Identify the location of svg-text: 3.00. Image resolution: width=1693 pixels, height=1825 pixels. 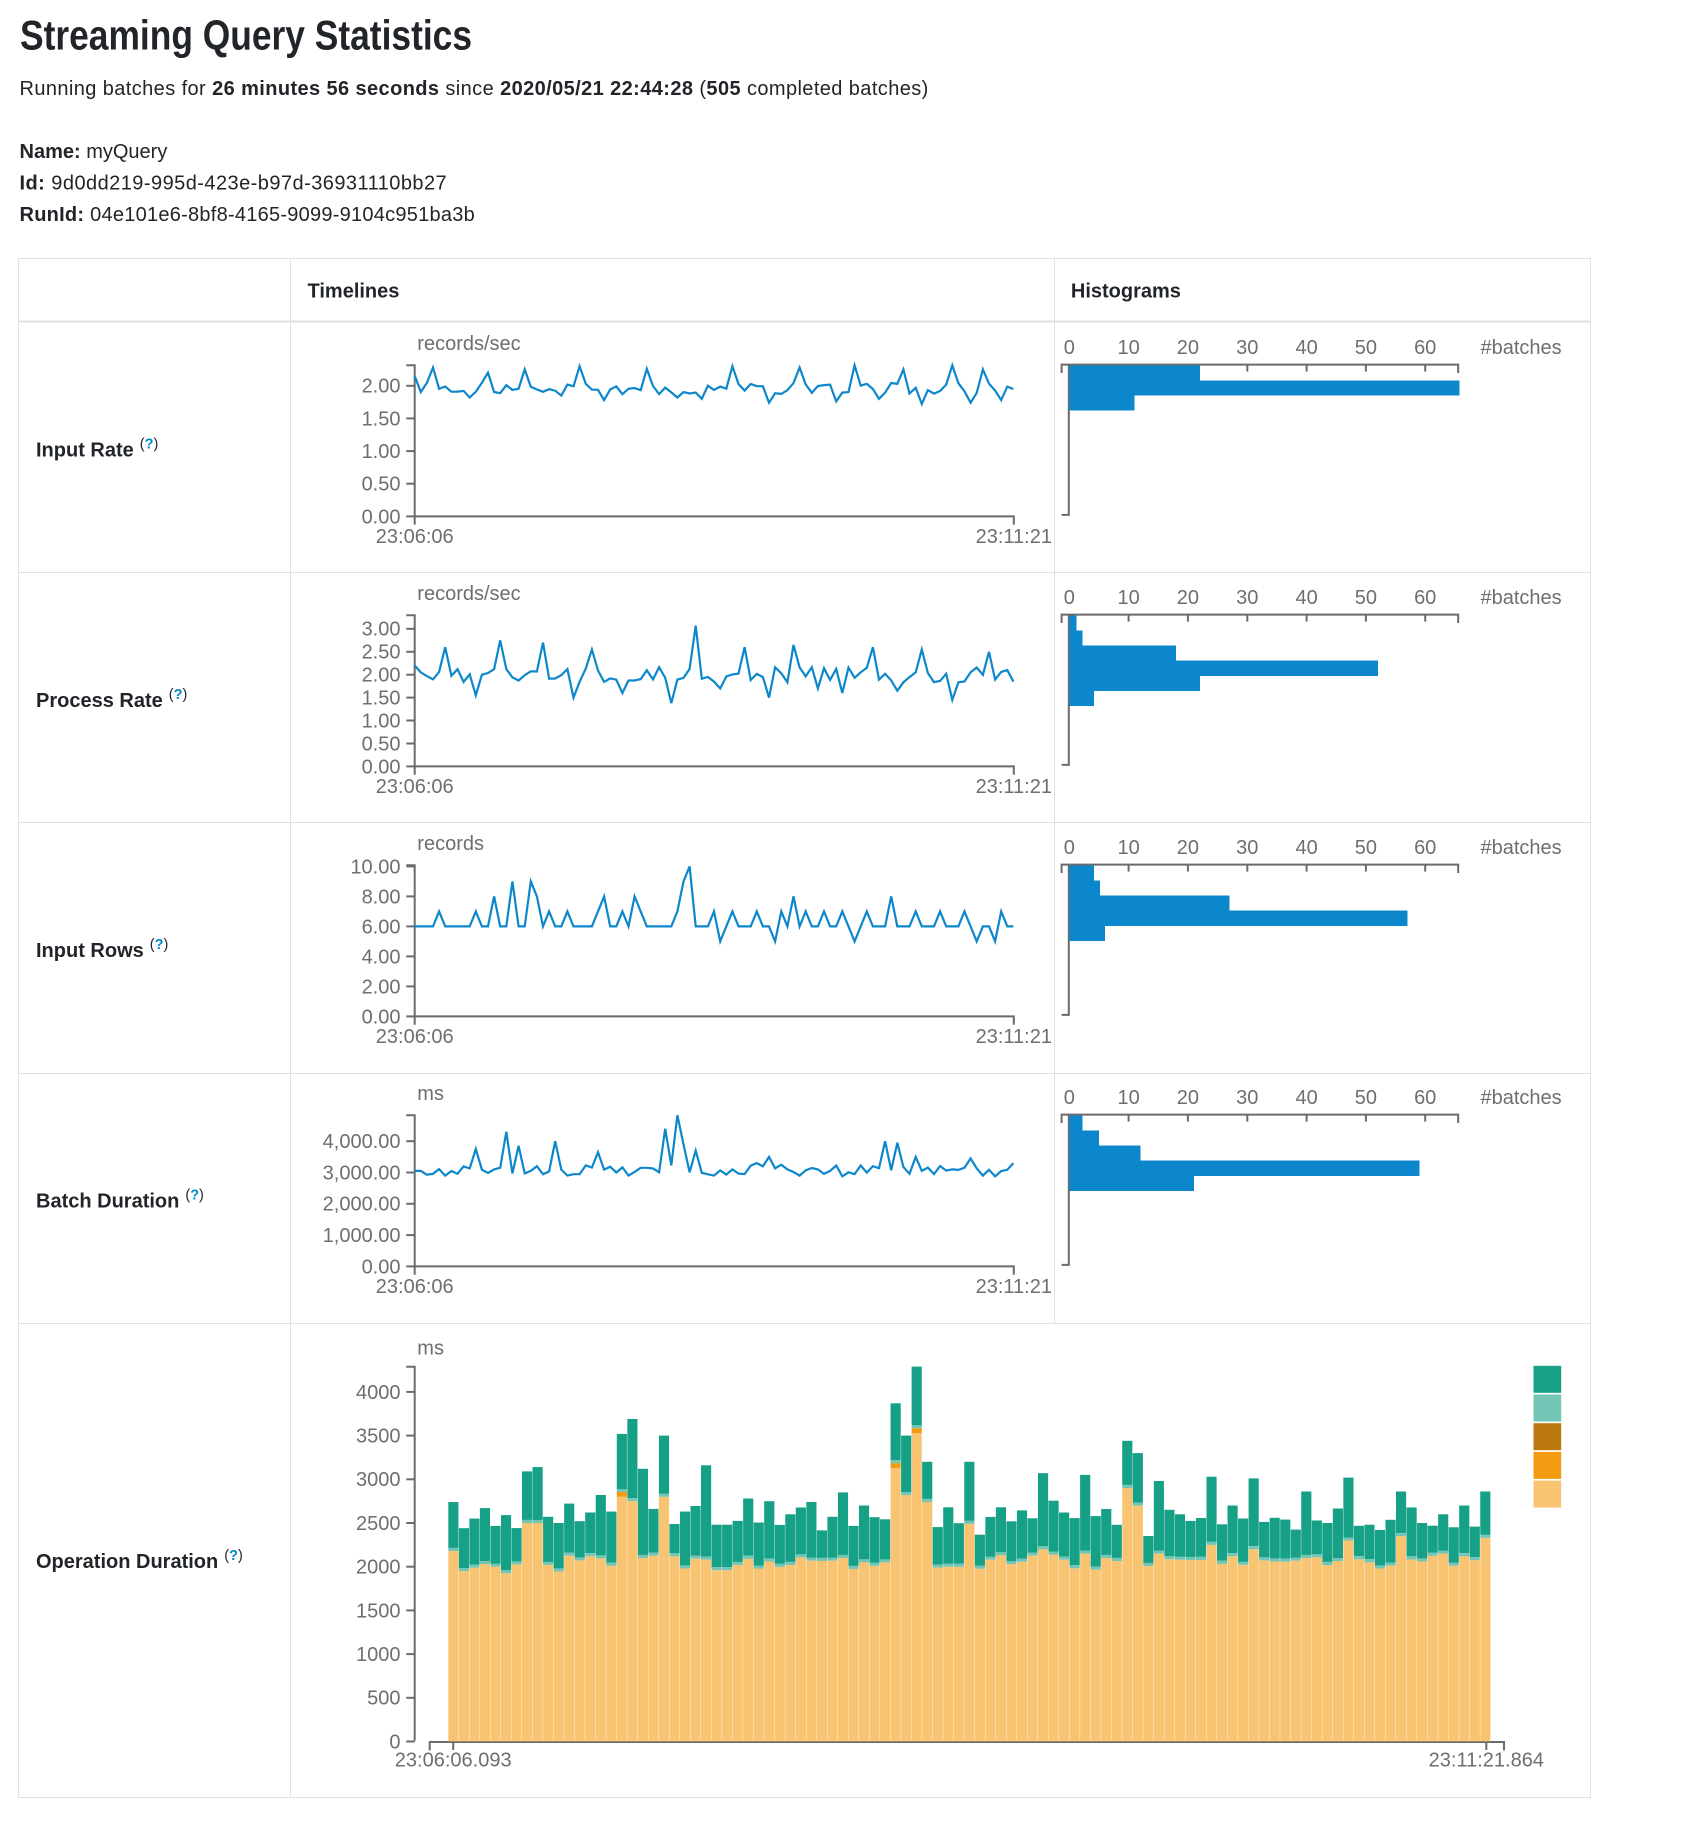
(381, 630).